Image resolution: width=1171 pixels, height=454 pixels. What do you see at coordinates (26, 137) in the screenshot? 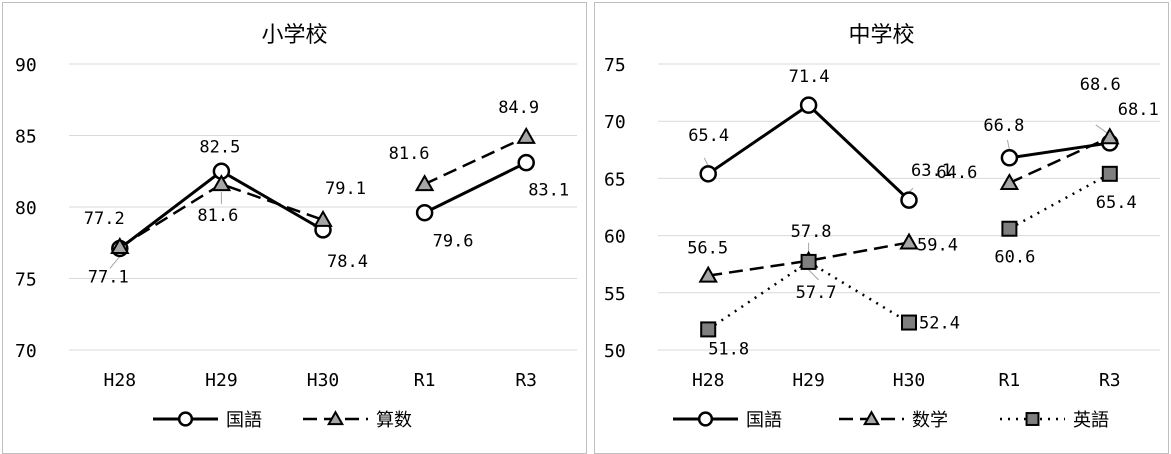
I see `y-tick-label: 85` at bounding box center [26, 137].